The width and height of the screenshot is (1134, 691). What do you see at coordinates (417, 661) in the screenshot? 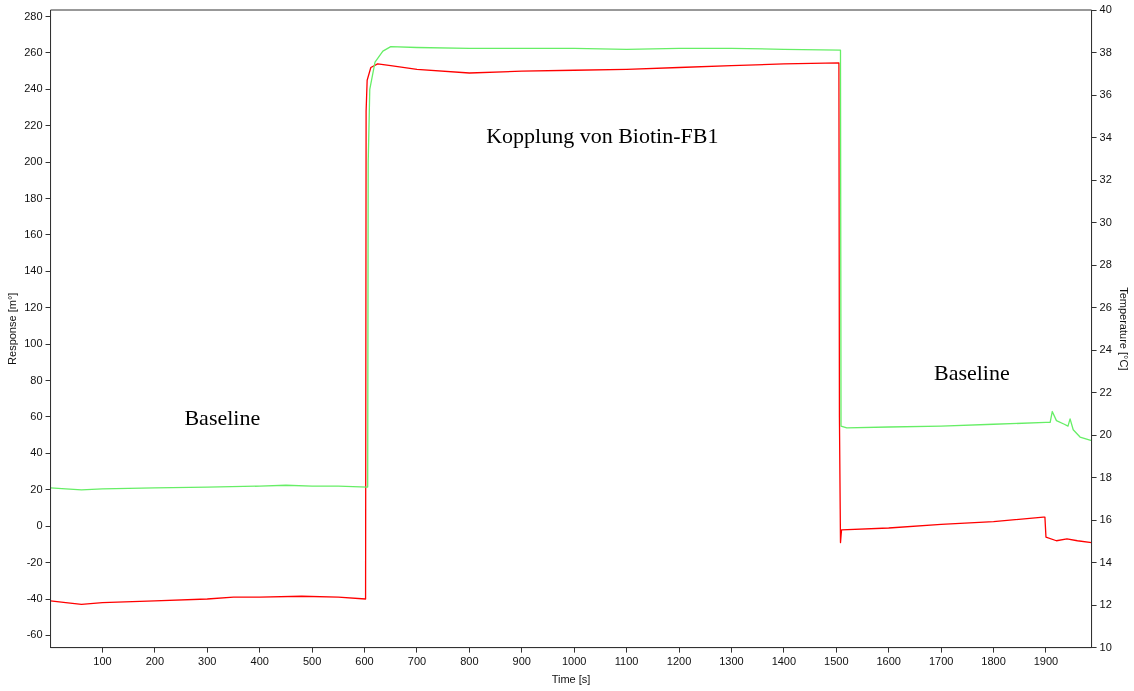
I see `x-tick-label: 700` at bounding box center [417, 661].